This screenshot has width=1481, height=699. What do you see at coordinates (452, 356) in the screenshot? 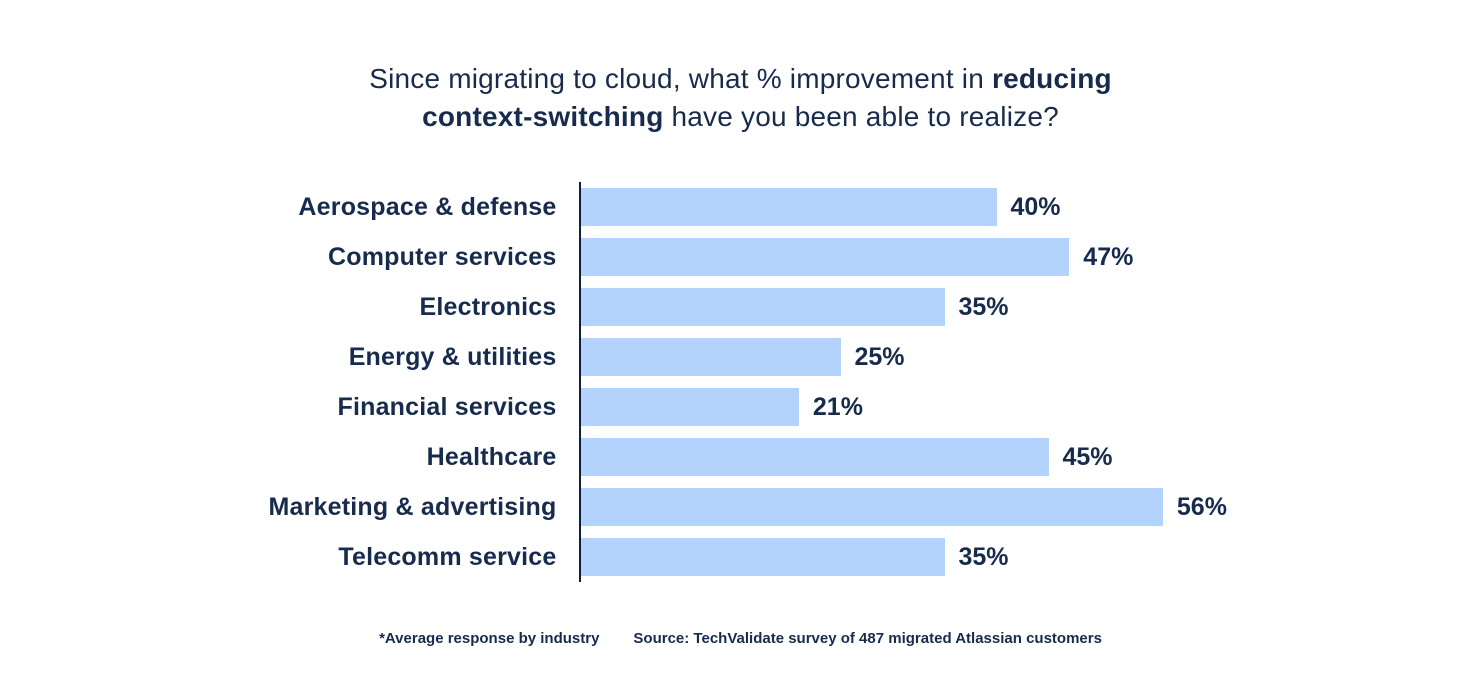
I see `category-label: Energy & utilities` at bounding box center [452, 356].